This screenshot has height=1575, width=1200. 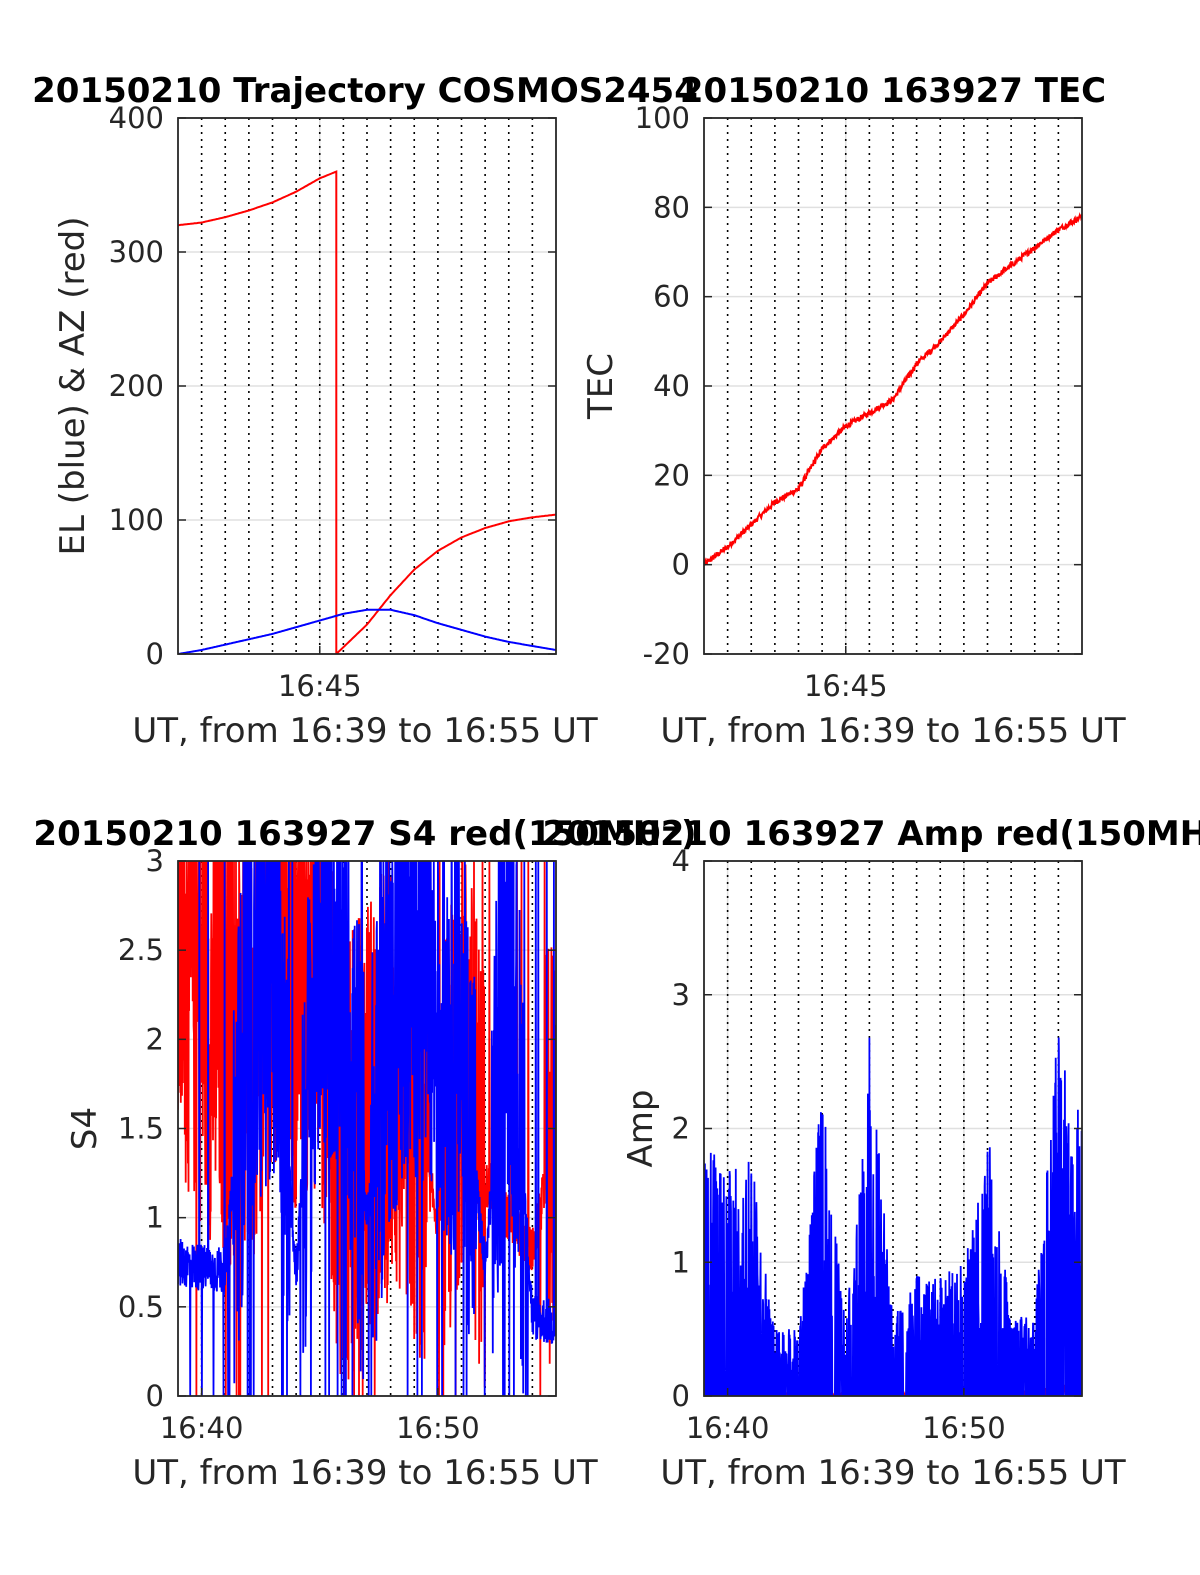 What do you see at coordinates (641, 1129) in the screenshot?
I see `y-axis-label: Amp` at bounding box center [641, 1129].